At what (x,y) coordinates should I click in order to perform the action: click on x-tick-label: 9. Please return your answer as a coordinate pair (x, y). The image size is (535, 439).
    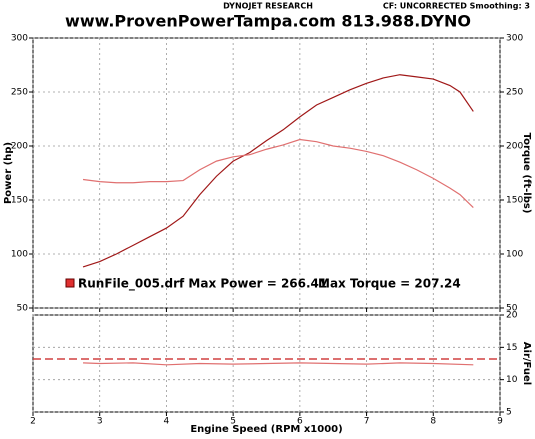
    Looking at the image, I should click on (500, 422).